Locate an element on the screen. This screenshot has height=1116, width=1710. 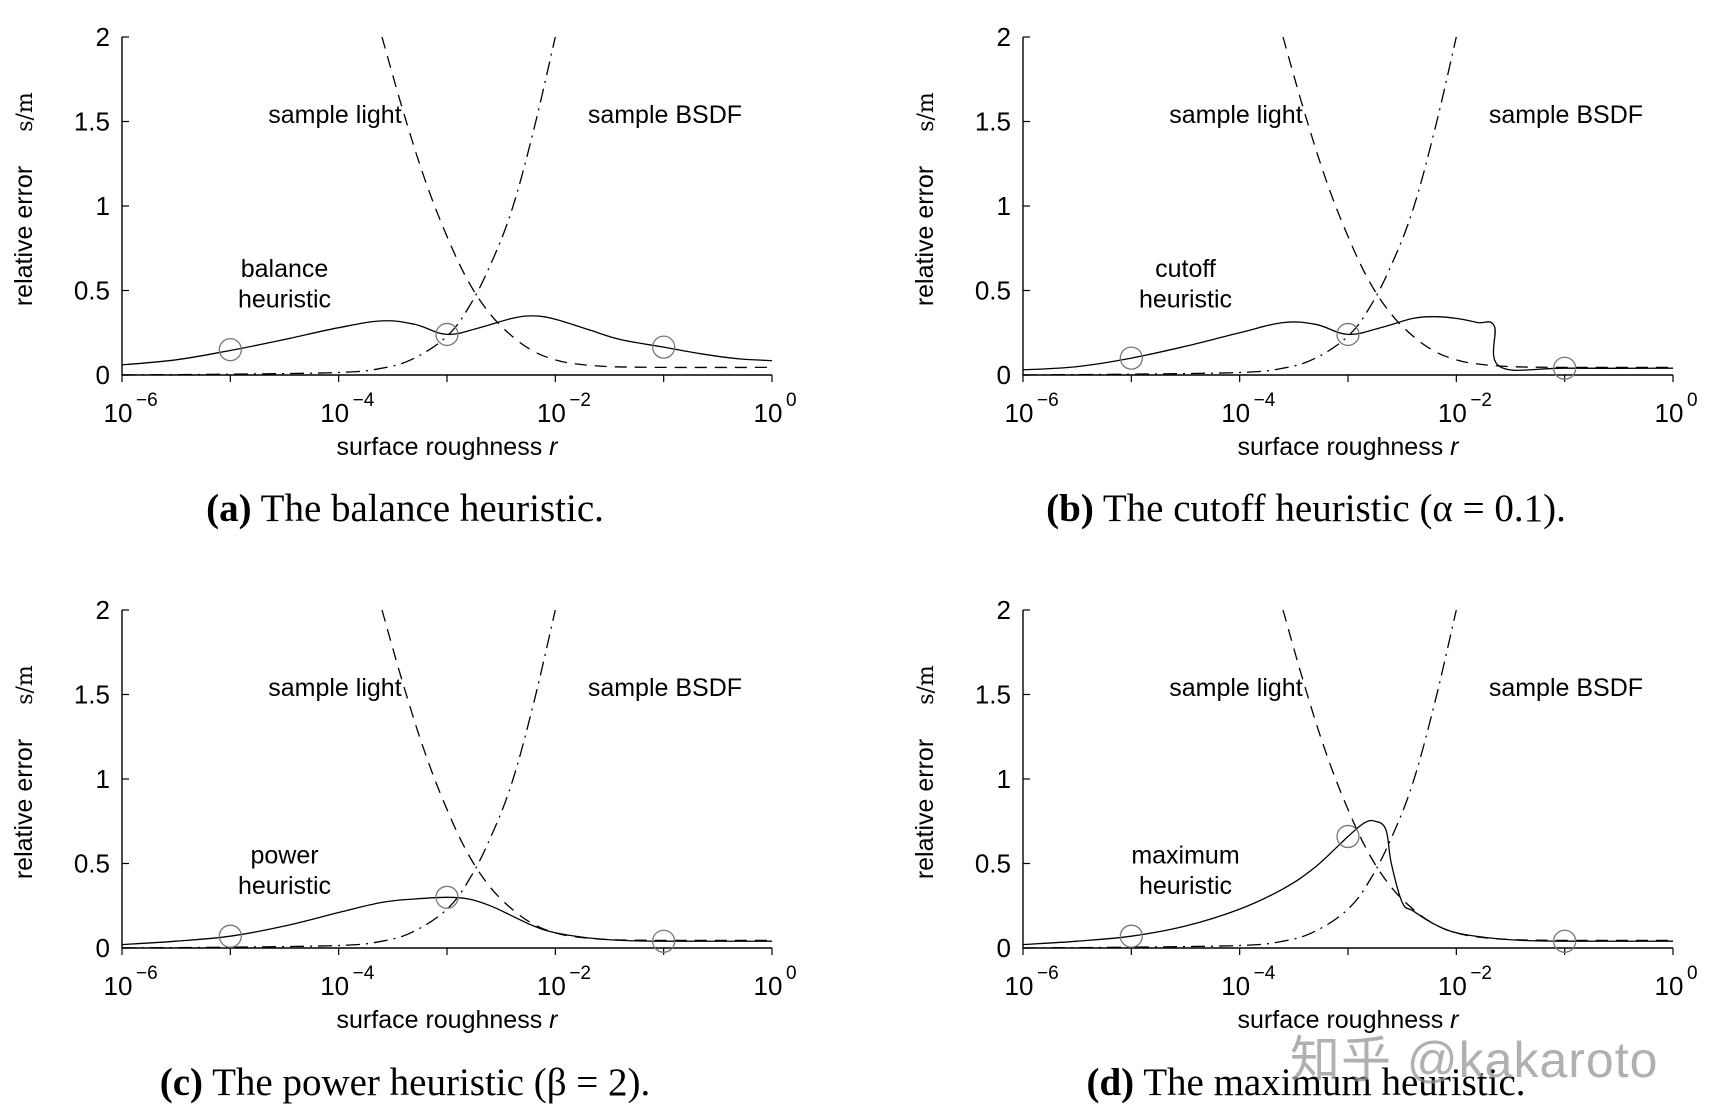
caption-a-tag: (a) is located at coordinates (229, 508).